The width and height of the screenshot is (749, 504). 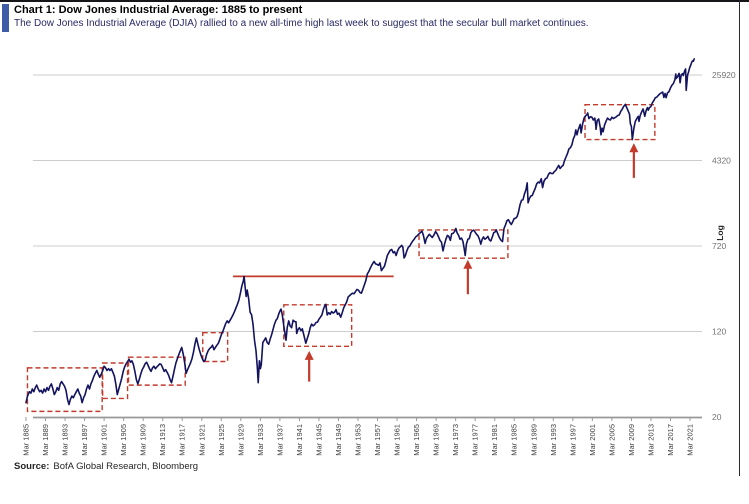 I want to click on log-scale-label: Log, so click(x=720, y=233).